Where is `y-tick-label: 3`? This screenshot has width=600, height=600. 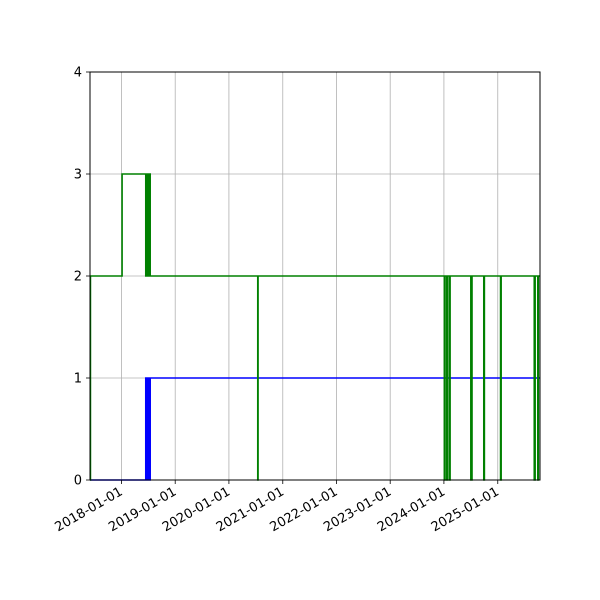 y-tick-label: 3 is located at coordinates (78, 175).